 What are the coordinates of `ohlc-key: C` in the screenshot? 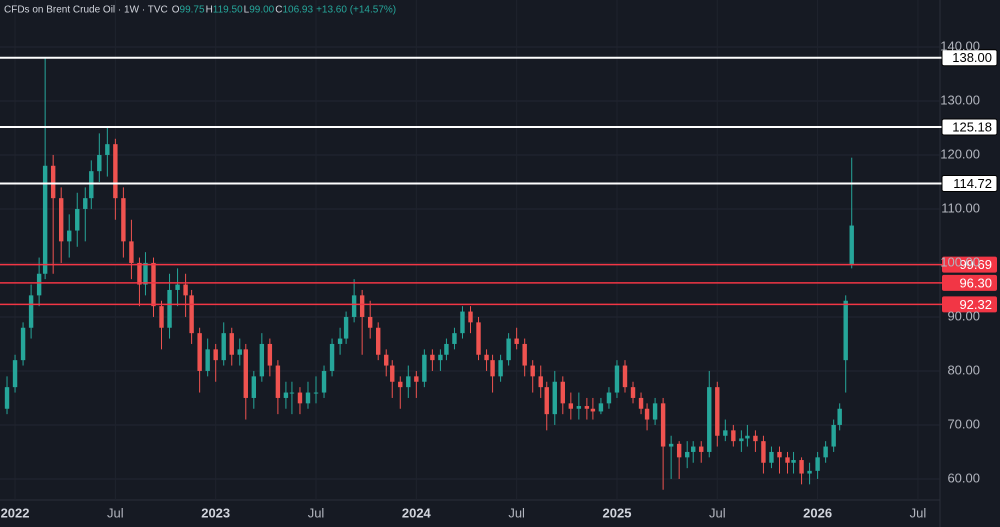 It's located at (278, 10).